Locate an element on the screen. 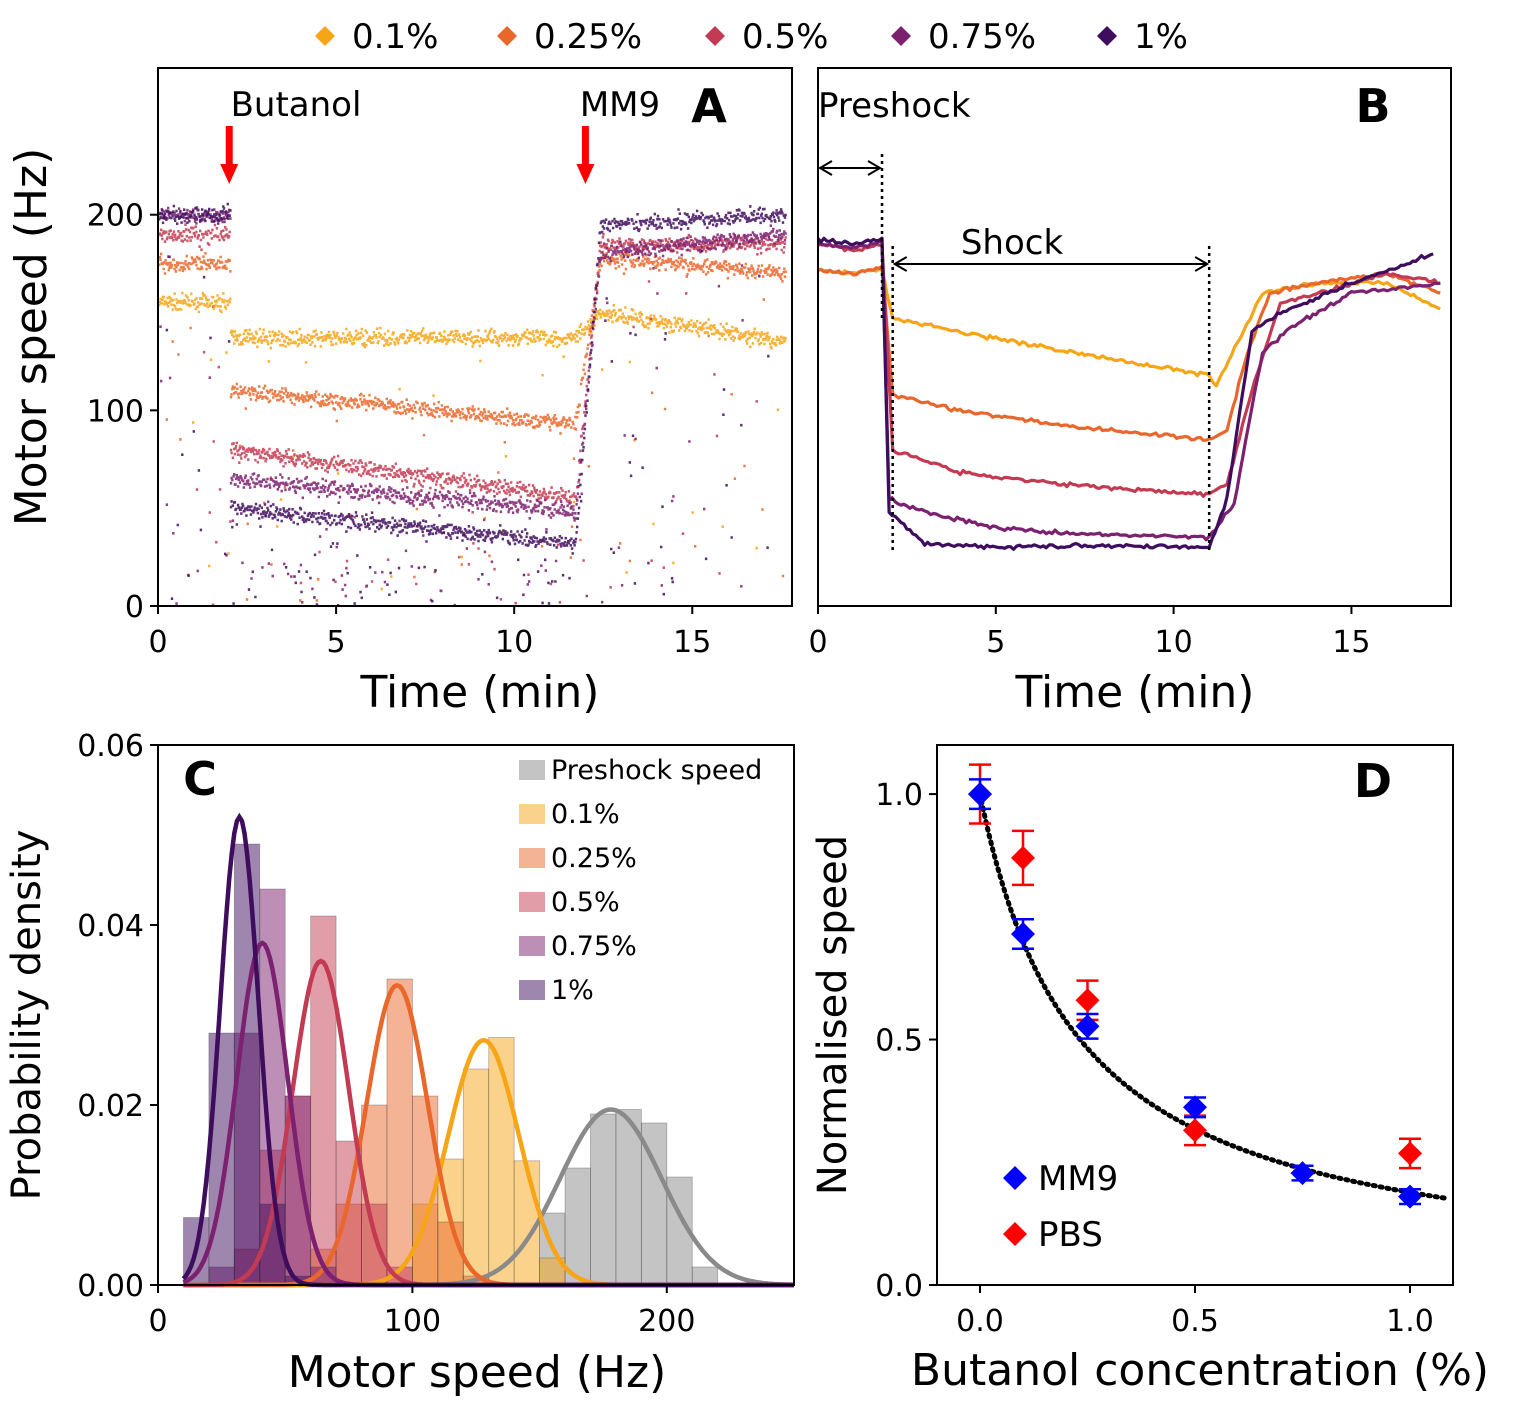  y-tick-label: 1.0 is located at coordinates (899, 795).